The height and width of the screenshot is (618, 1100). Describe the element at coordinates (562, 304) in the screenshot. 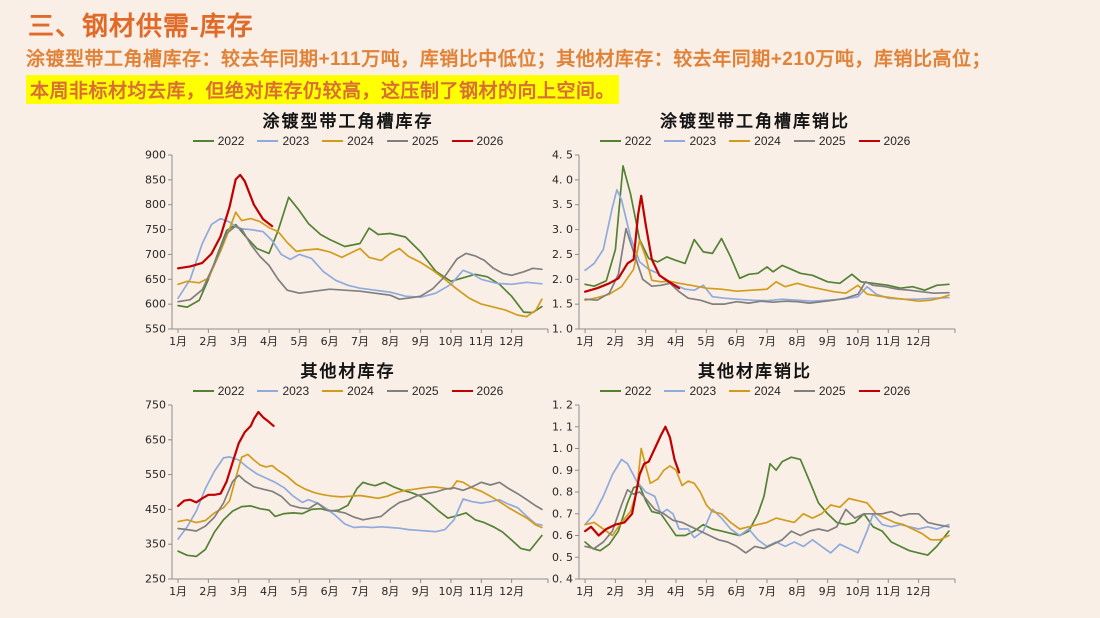

I see `y-tick-label: 1. 5` at that location.